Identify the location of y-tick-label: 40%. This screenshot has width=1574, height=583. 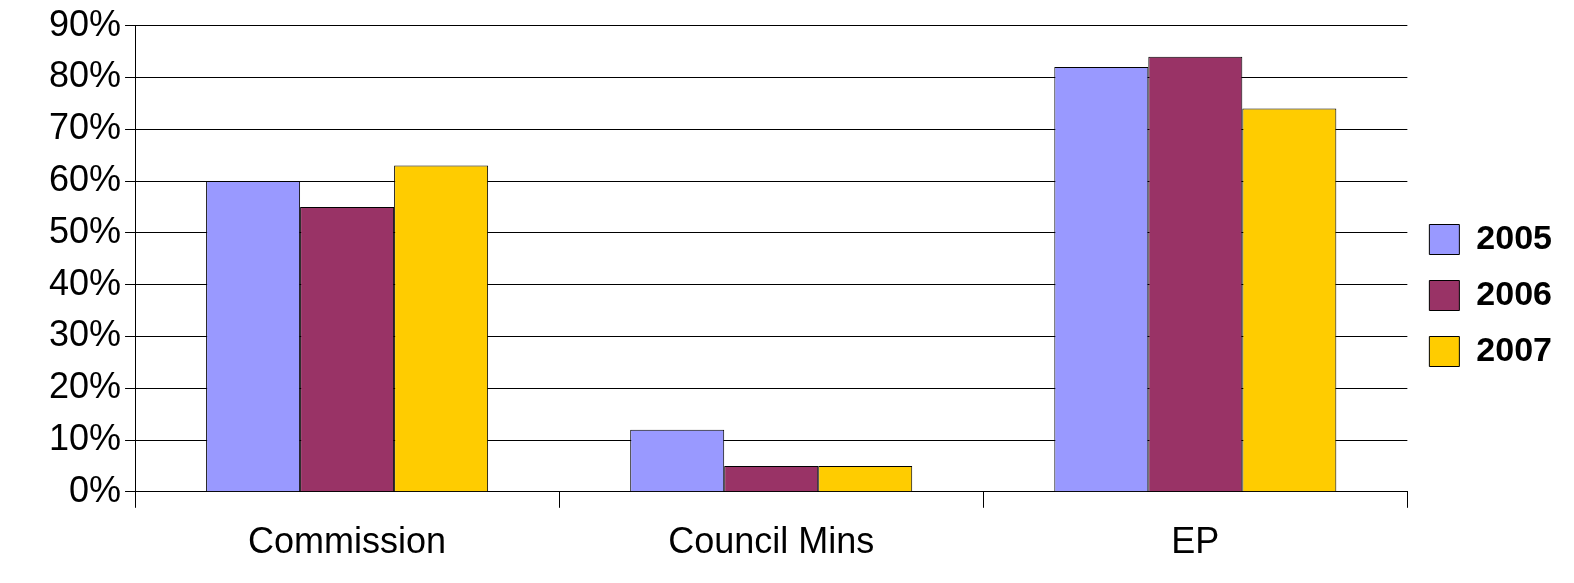
(85, 282).